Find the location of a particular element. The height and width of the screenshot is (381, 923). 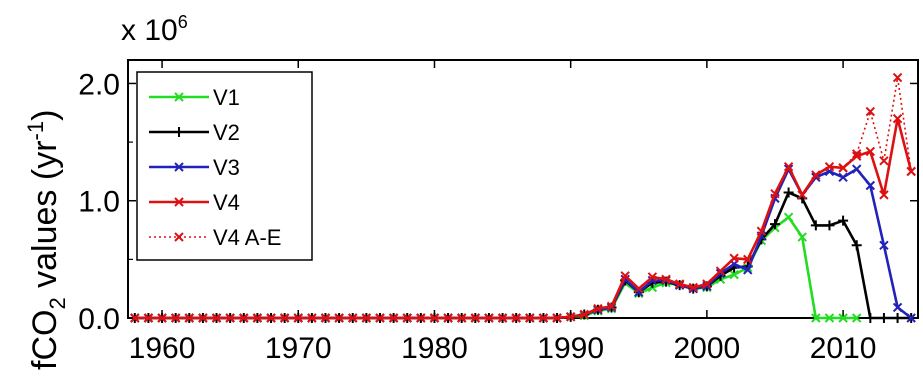

multiplier-base: x 10 is located at coordinates (149, 30).